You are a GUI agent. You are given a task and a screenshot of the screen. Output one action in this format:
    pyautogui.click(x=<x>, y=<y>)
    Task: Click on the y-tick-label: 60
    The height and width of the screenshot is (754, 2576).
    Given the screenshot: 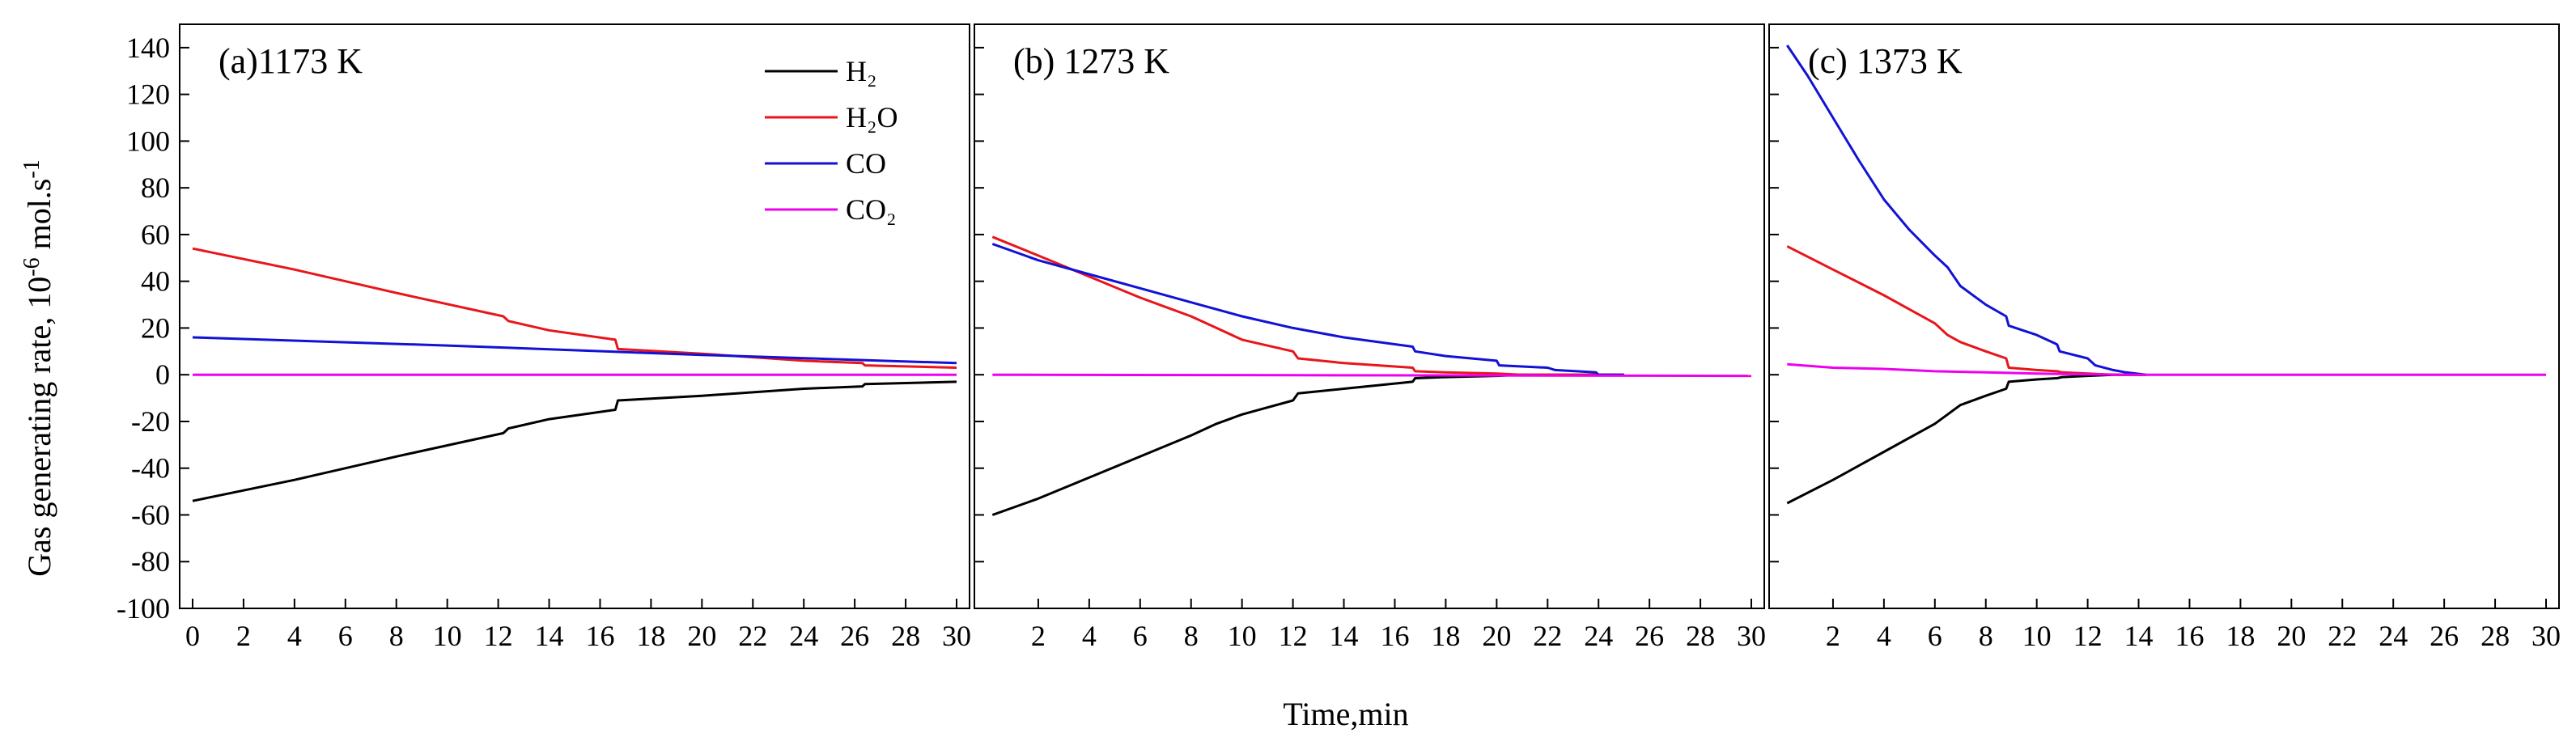 What is the action you would take?
    pyautogui.click(x=155, y=234)
    